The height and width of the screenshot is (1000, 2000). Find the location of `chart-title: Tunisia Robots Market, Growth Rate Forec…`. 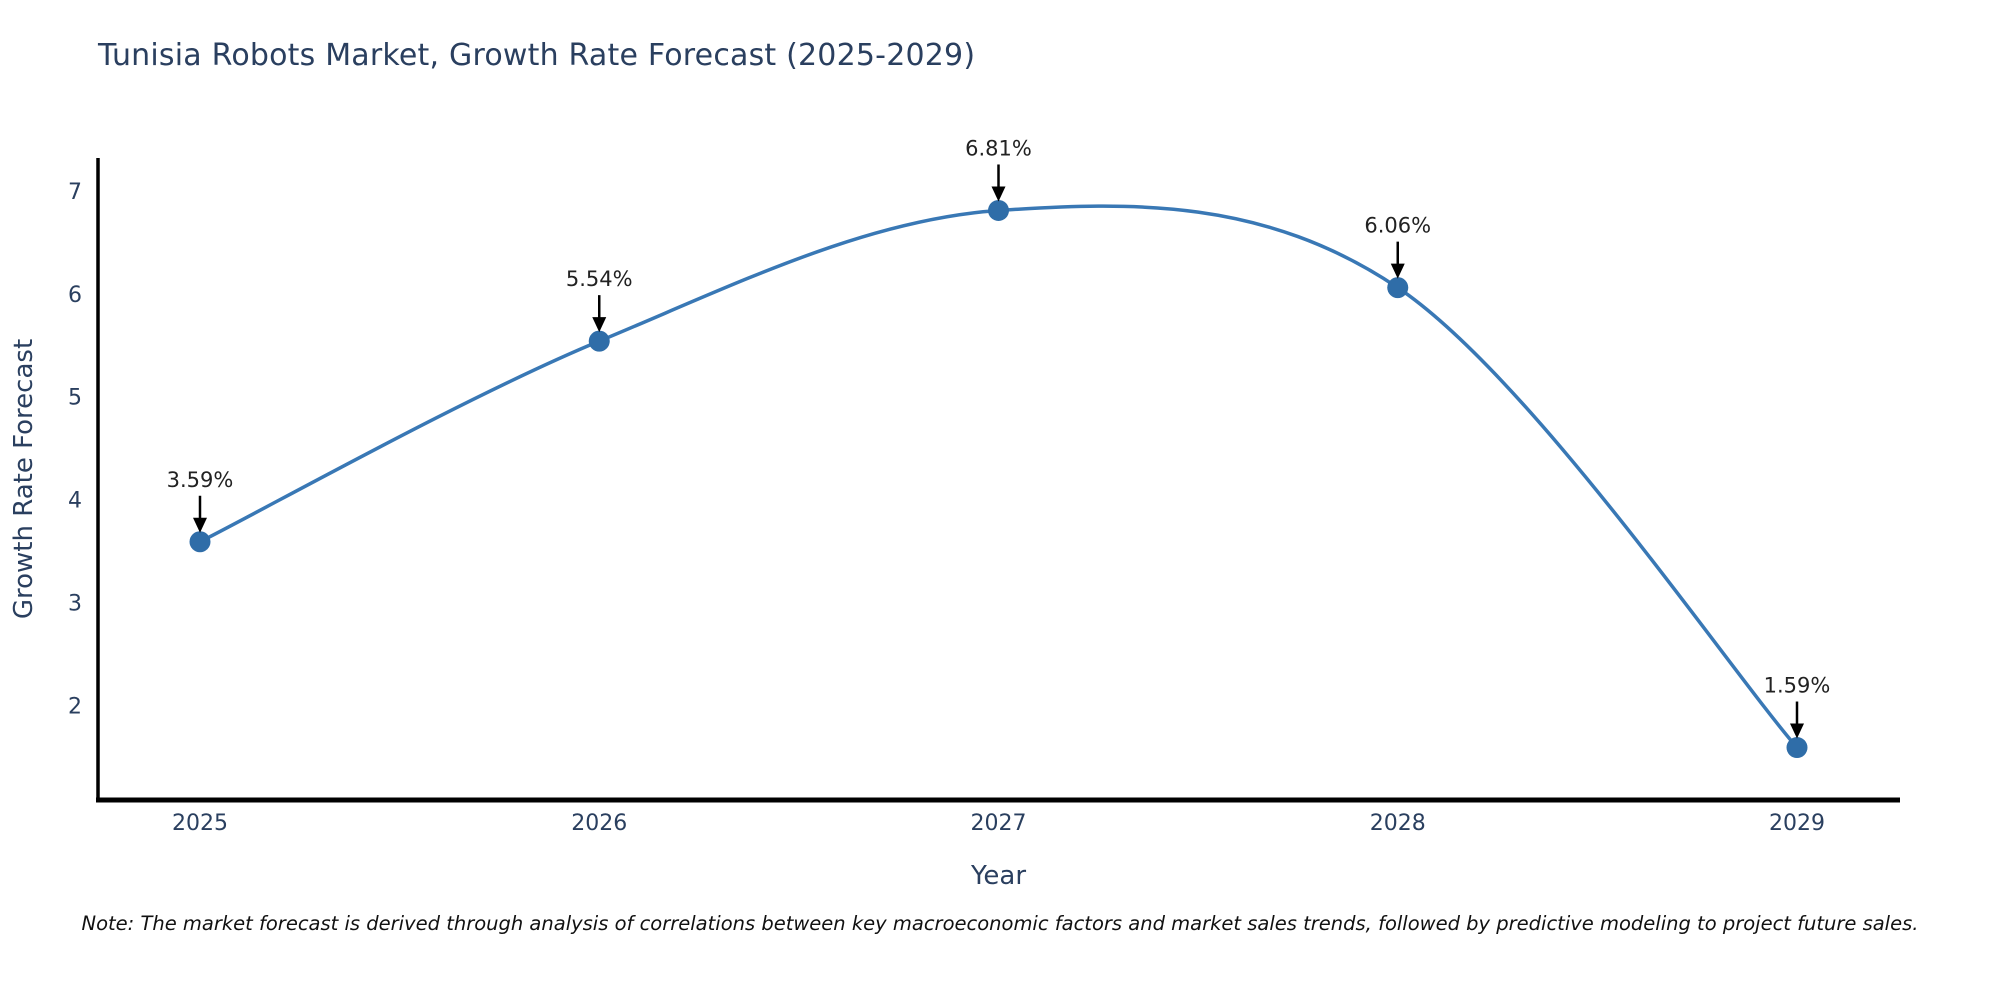

chart-title: Tunisia Robots Market, Growth Rate Forec… is located at coordinates (537, 55).